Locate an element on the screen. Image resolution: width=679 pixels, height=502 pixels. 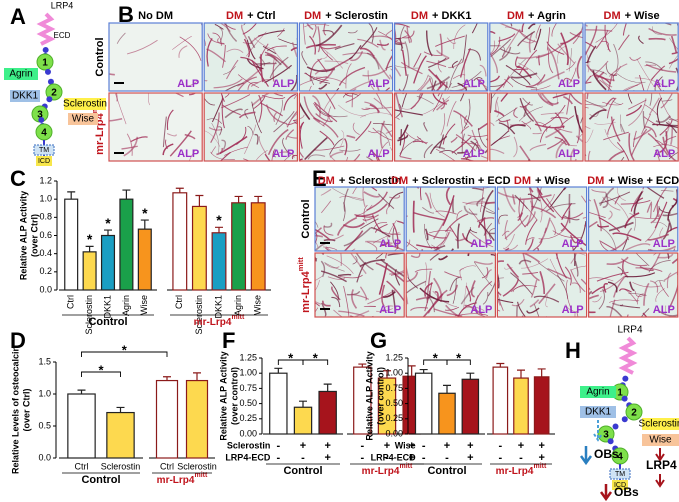
group-label: Control is located at coordinates (107, 322).